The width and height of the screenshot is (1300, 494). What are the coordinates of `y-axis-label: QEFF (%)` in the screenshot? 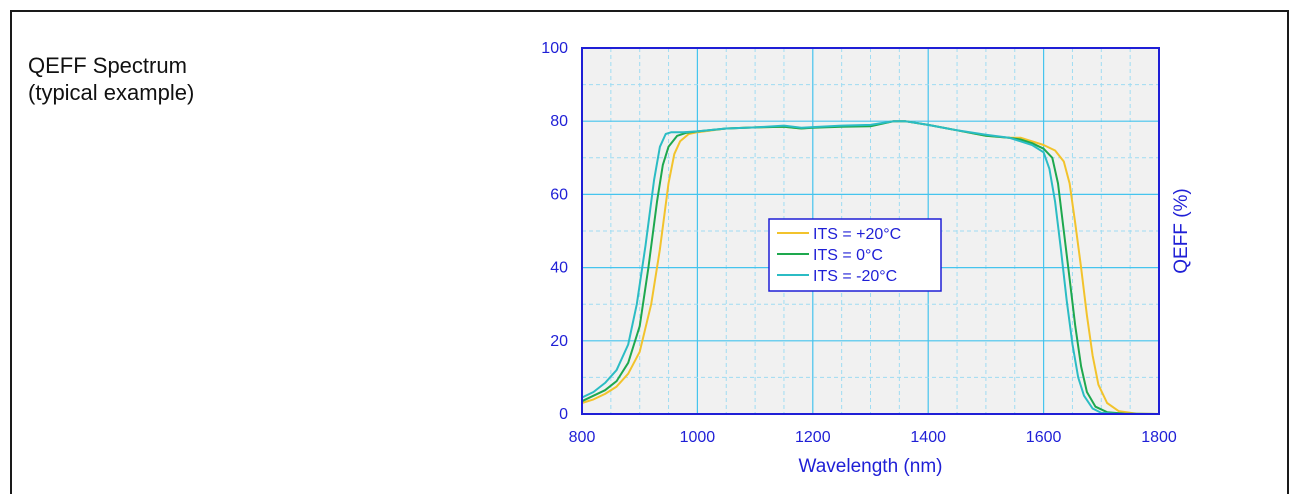 It's located at (1181, 231).